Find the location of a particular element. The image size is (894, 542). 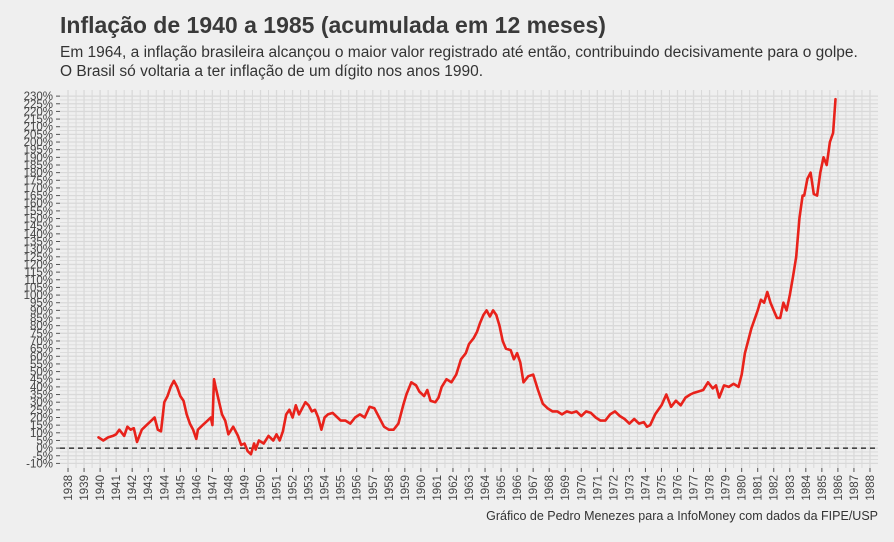

x-tick-label-1961: 1961 is located at coordinates (438, 488).